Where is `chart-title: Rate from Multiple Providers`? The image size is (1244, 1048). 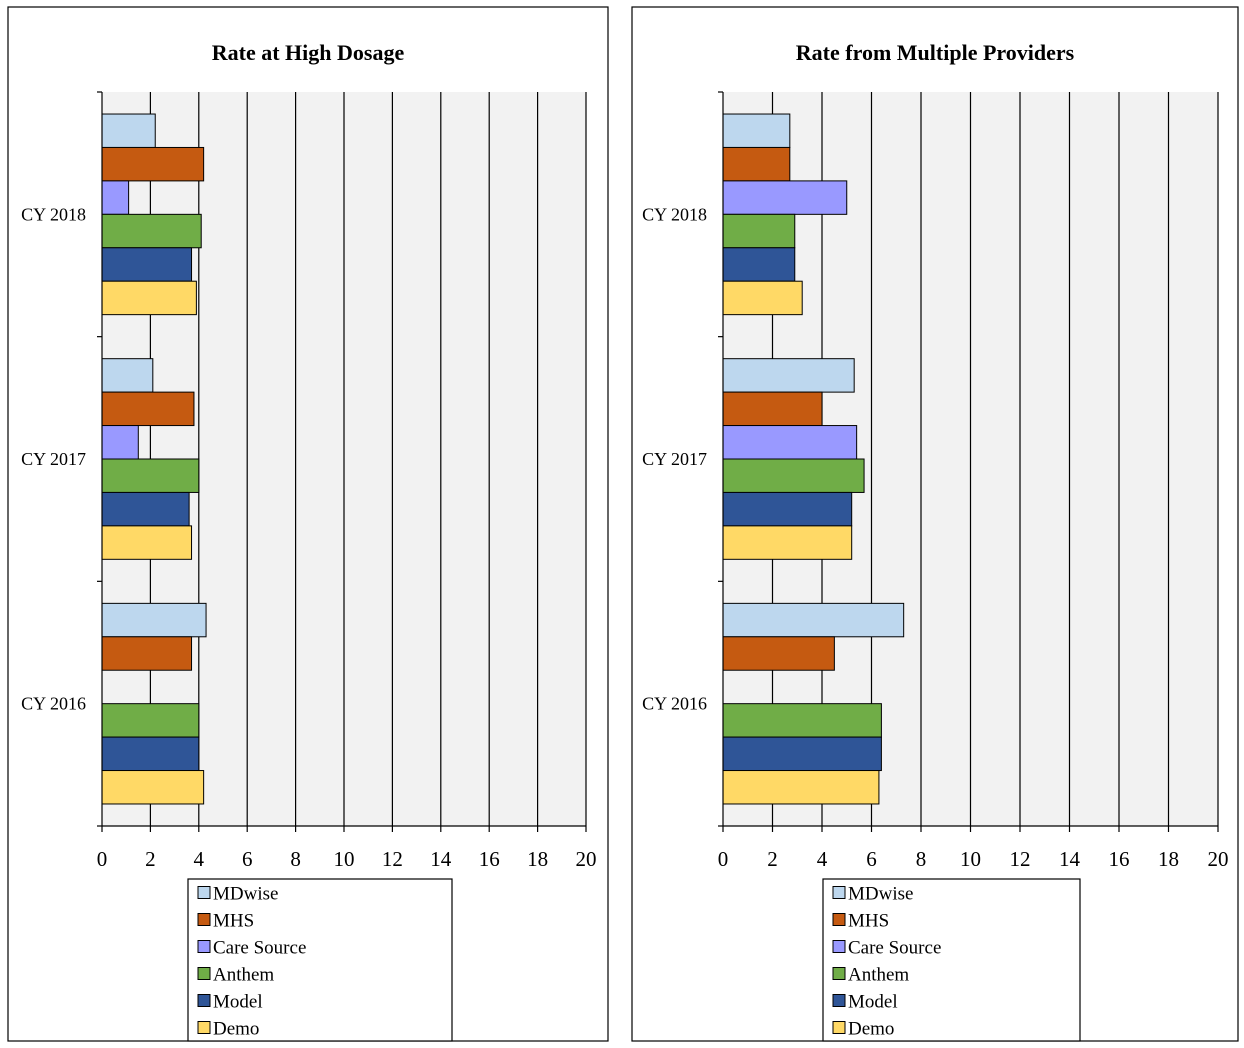
chart-title: Rate from Multiple Providers is located at coordinates (935, 52).